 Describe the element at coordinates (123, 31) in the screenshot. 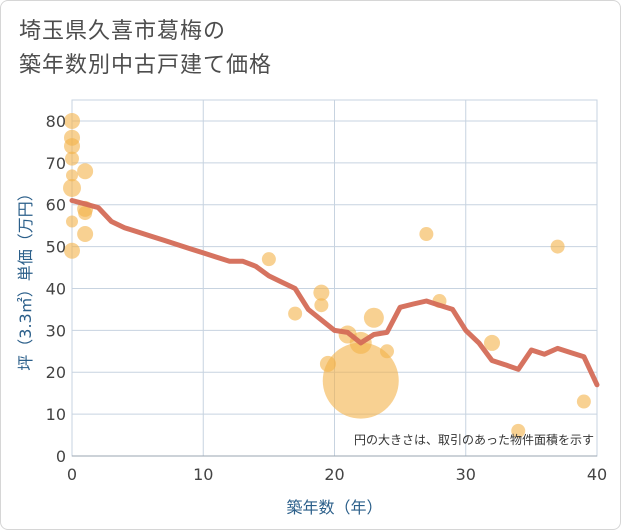

I see `chart-title-line-1: 埼玉県久喜市葛梅の` at that location.